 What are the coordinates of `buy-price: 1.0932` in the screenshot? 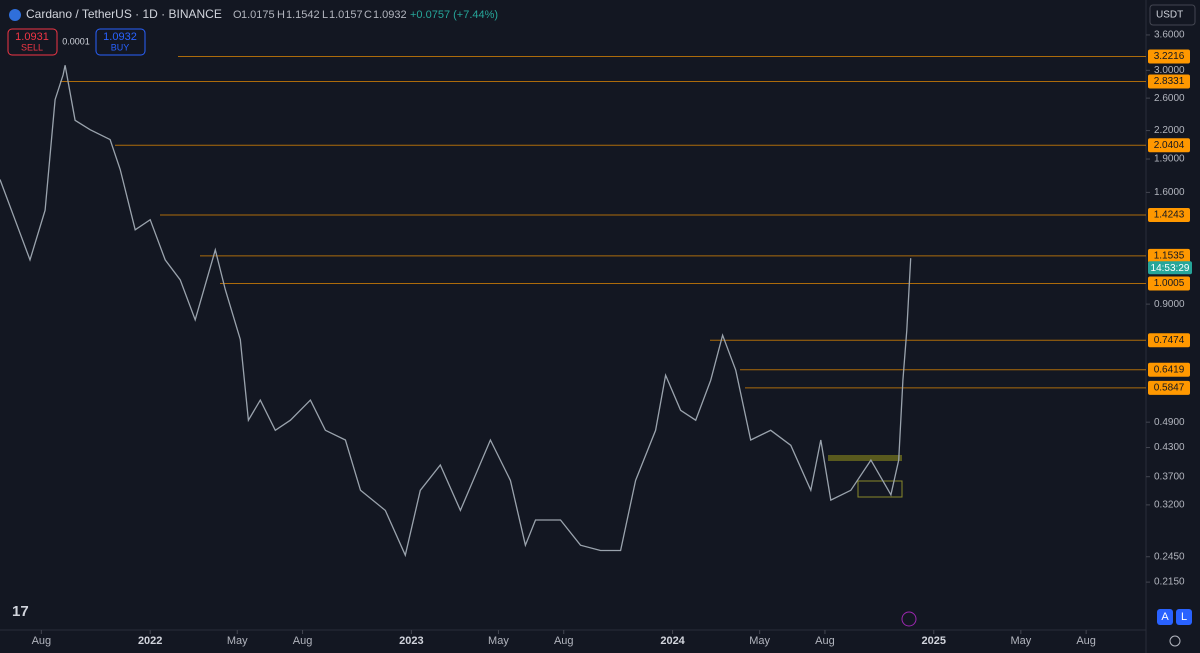 It's located at (120, 37).